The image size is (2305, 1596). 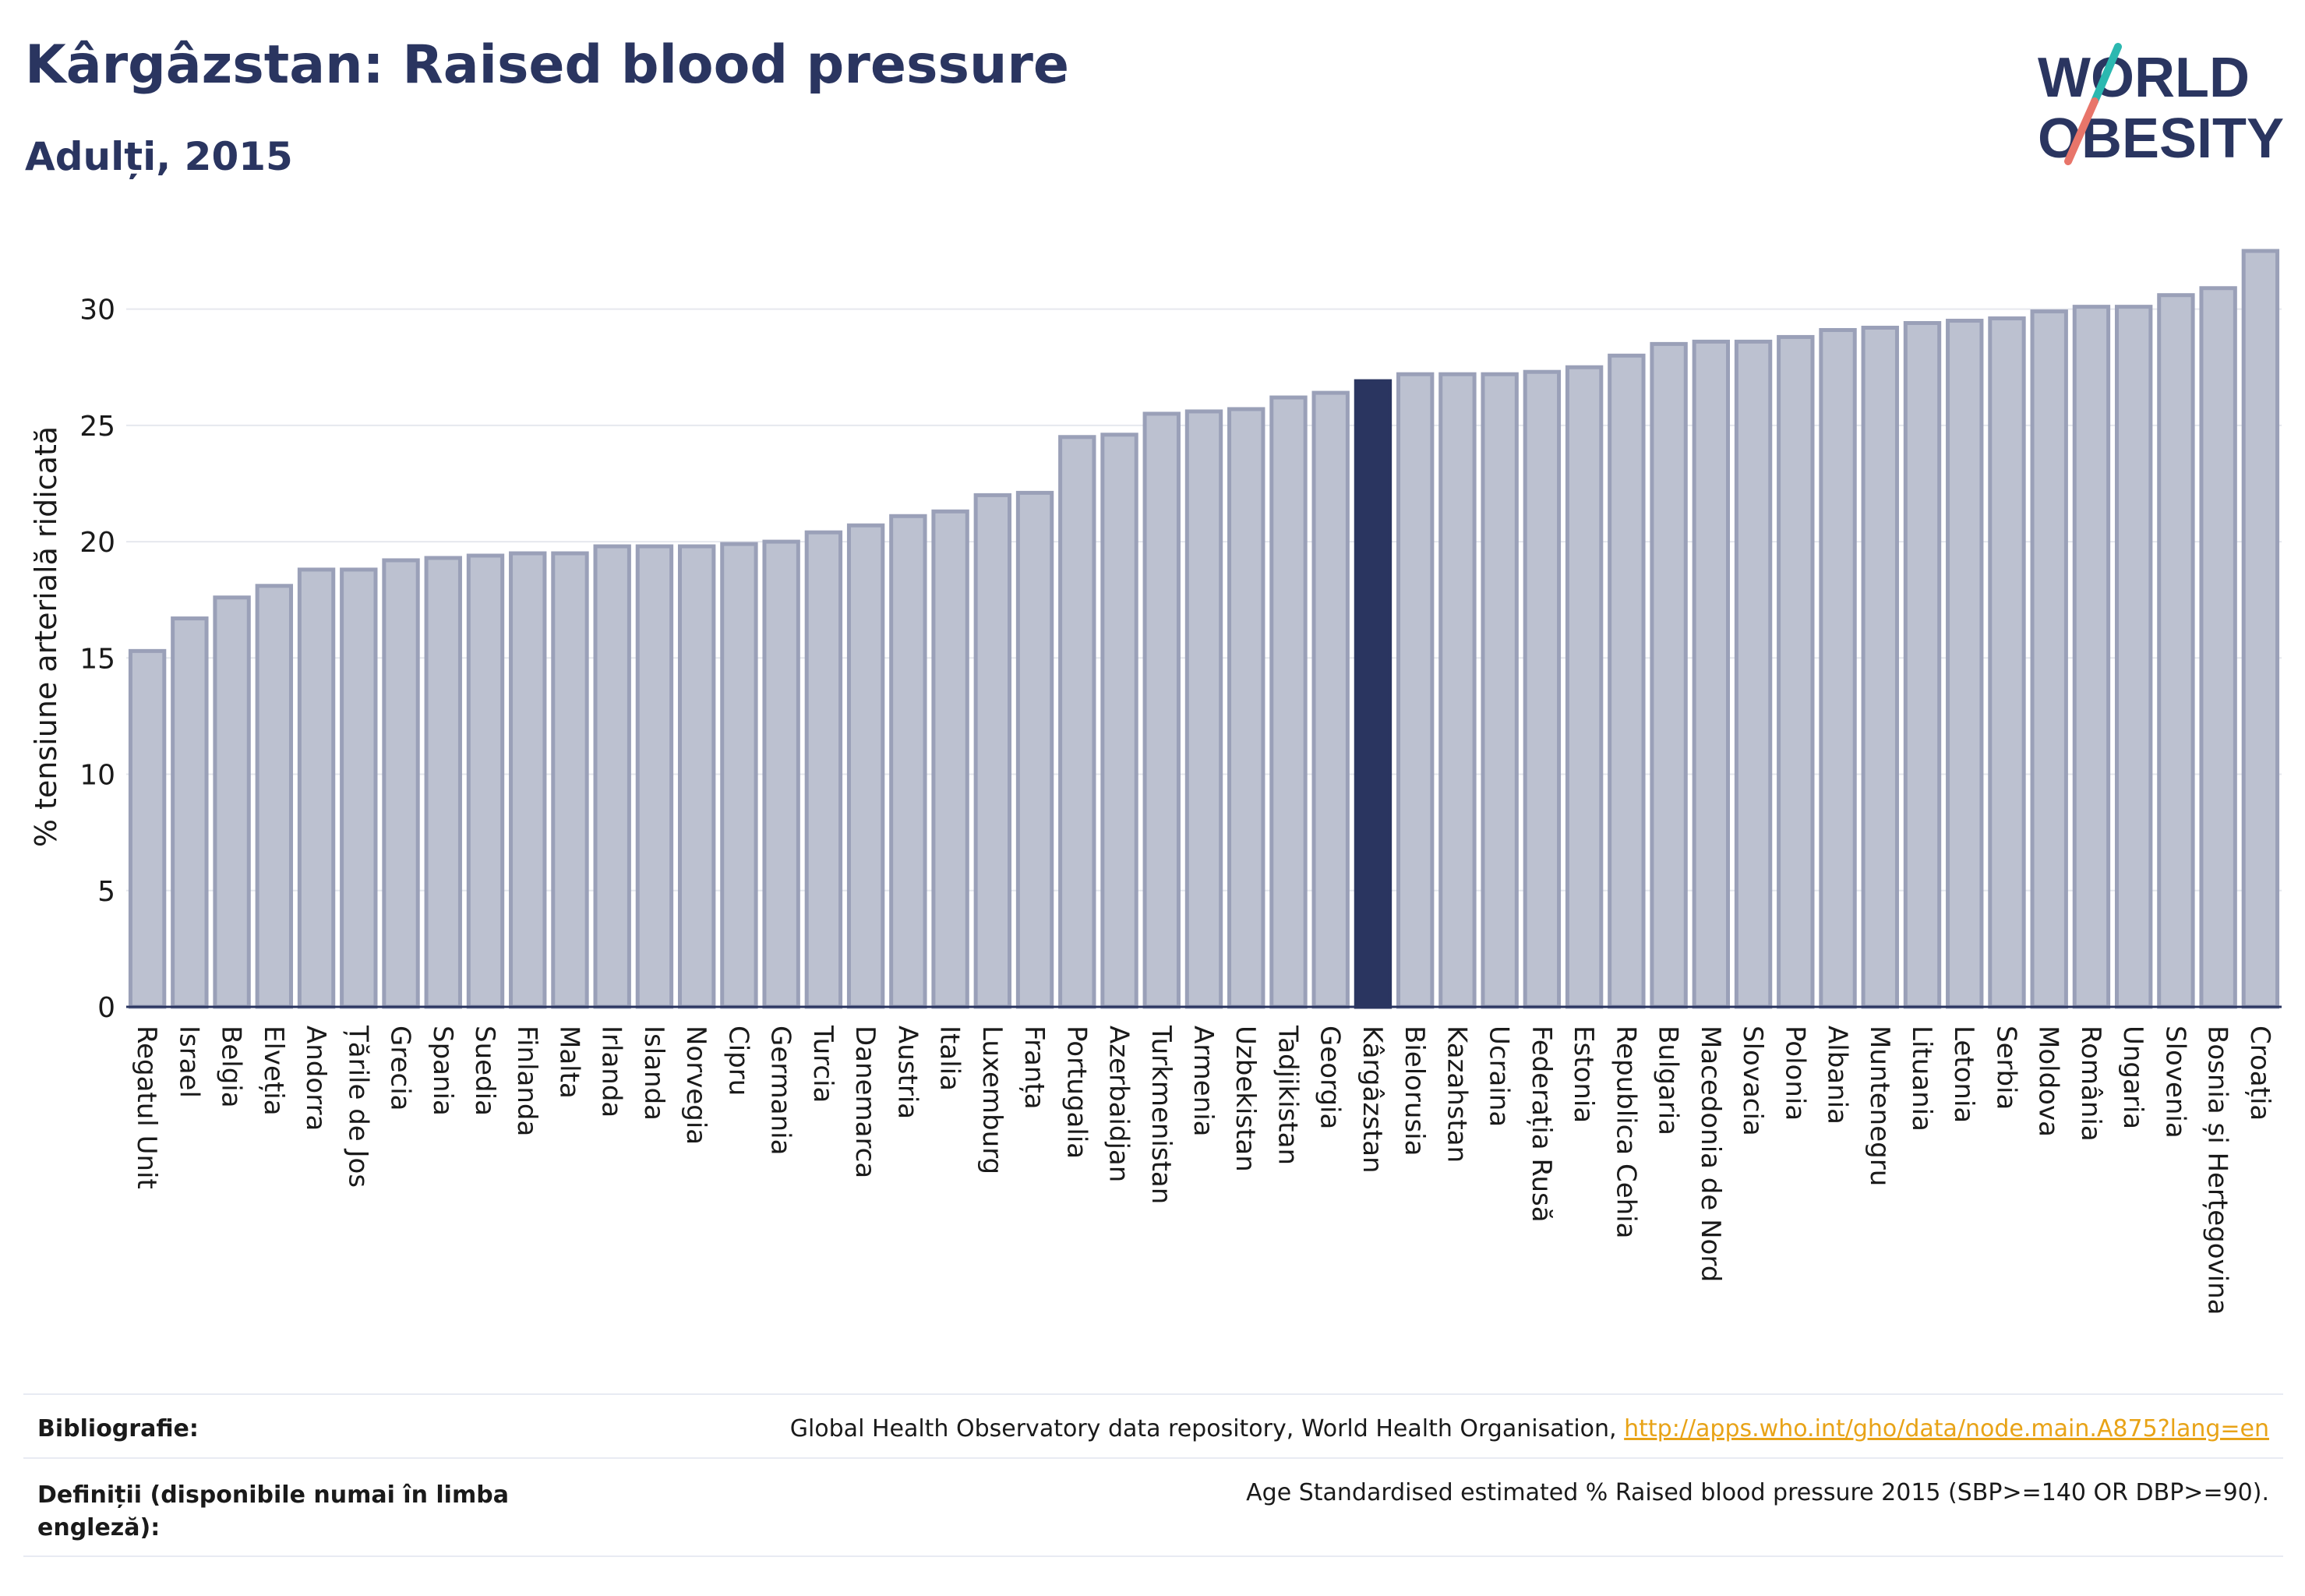 I want to click on y-tick-label: 0, so click(x=106, y=1008).